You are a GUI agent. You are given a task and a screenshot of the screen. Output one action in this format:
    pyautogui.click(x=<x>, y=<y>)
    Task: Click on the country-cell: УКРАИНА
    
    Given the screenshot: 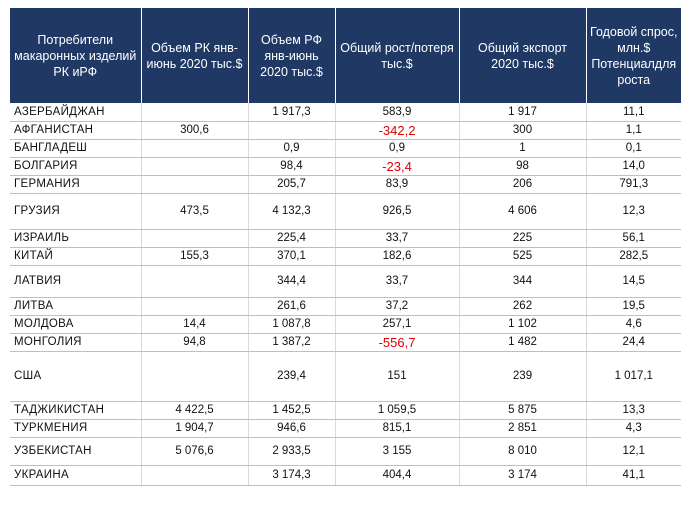 What is the action you would take?
    pyautogui.click(x=76, y=475)
    